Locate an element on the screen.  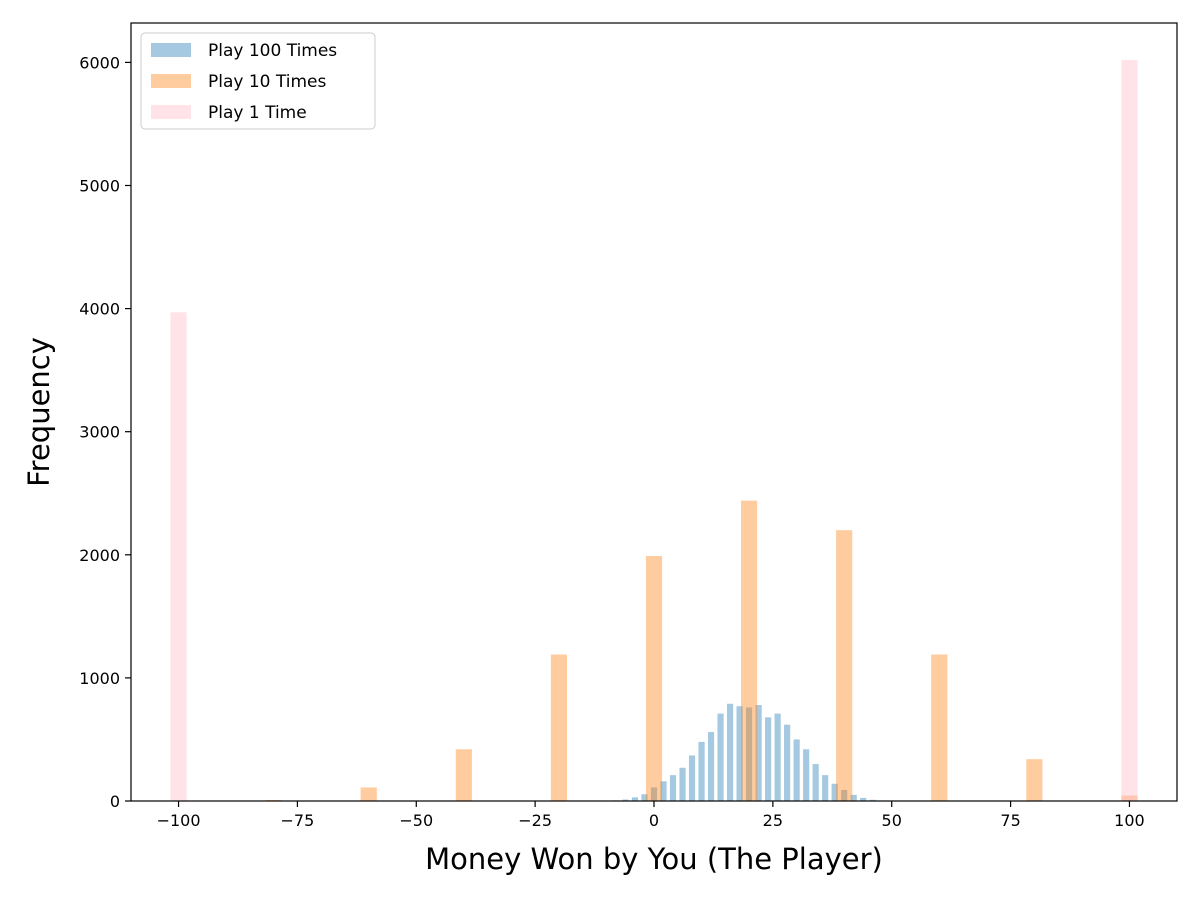
x-tick-label: −25 is located at coordinates (535, 820).